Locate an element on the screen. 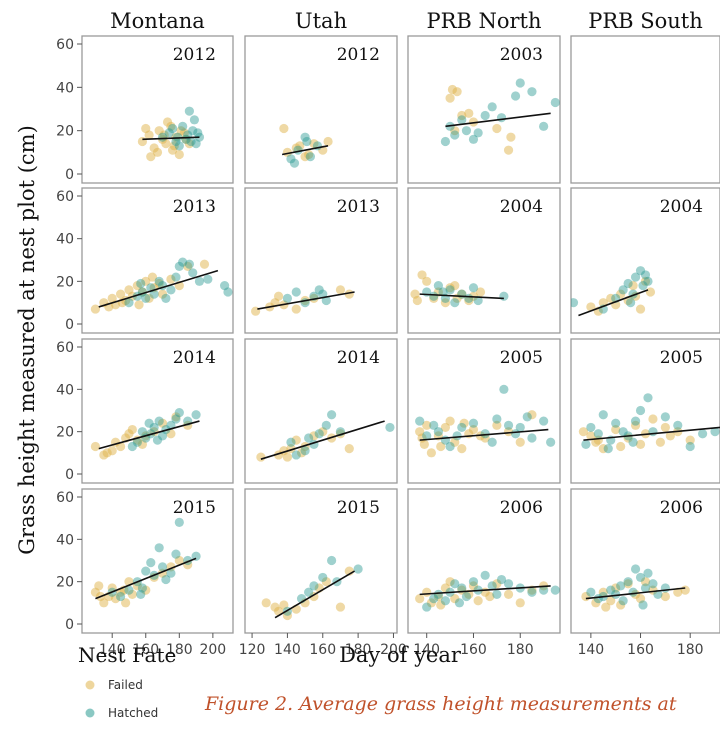 The image size is (720, 749). legend-swatch-hatched is located at coordinates (90, 713).